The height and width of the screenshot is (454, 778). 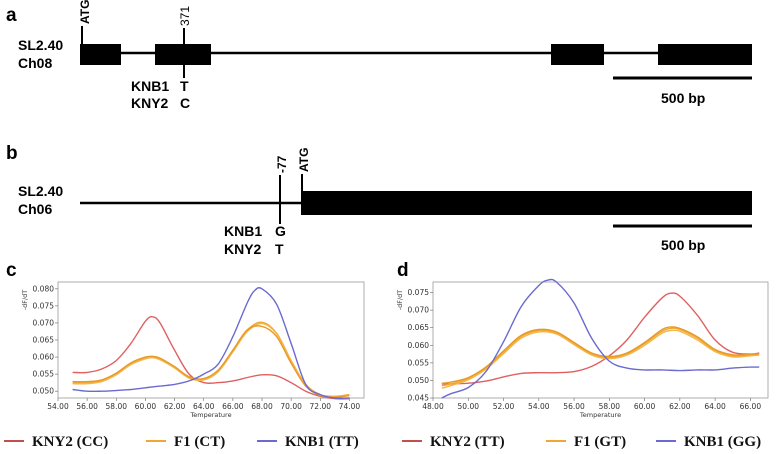 What do you see at coordinates (469, 406) in the screenshot?
I see `chart-d-xtick-label: 50.00` at bounding box center [469, 406].